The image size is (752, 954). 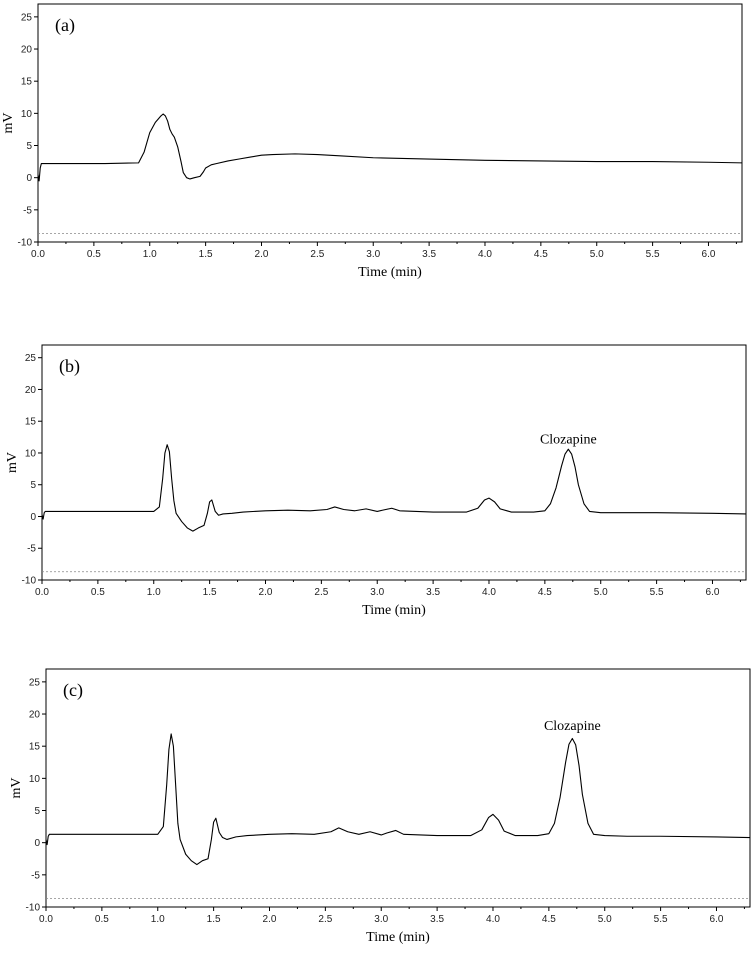 What do you see at coordinates (65, 25) in the screenshot?
I see `panel-label: (a)` at bounding box center [65, 25].